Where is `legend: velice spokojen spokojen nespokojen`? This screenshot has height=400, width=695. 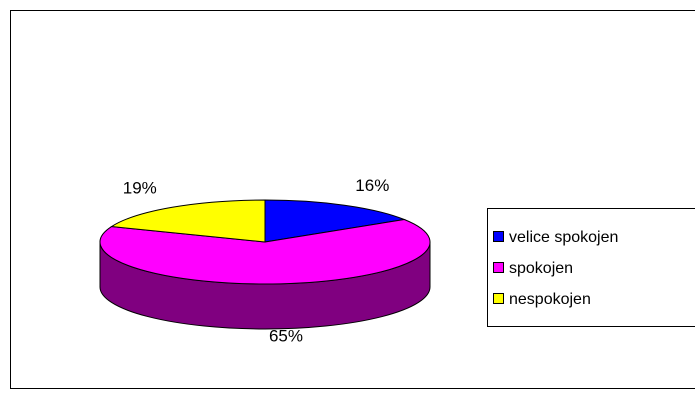
legend: velice spokojen spokojen nespokojen is located at coordinates (555, 268).